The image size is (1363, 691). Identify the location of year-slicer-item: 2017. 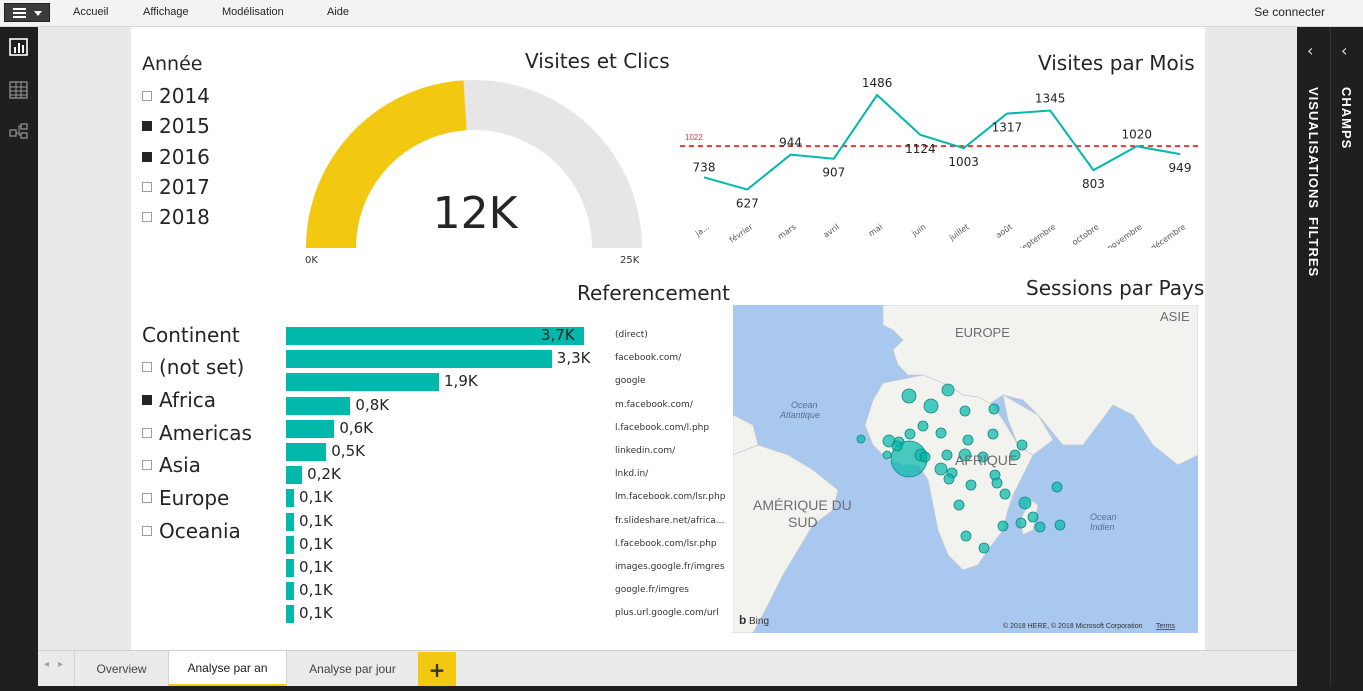
(176, 187).